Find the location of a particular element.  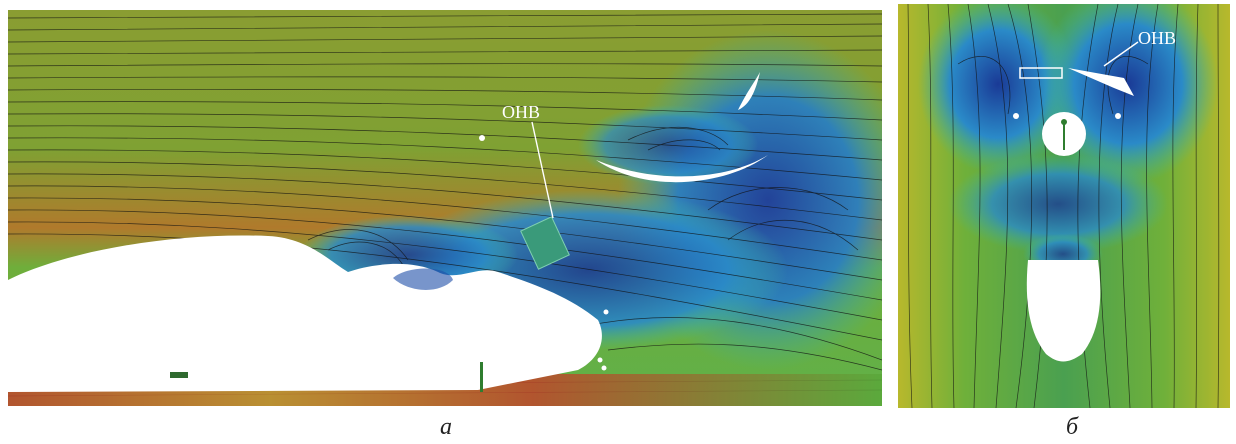

wing-element-upper is located at coordinates (682, 169).